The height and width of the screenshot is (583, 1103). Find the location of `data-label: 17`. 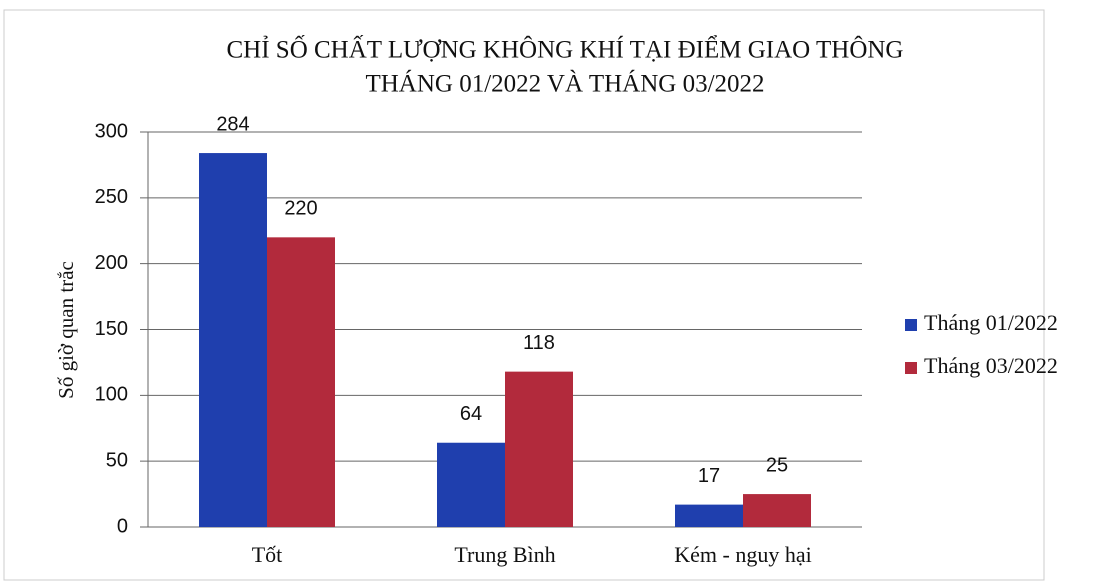

data-label: 17 is located at coordinates (709, 476).